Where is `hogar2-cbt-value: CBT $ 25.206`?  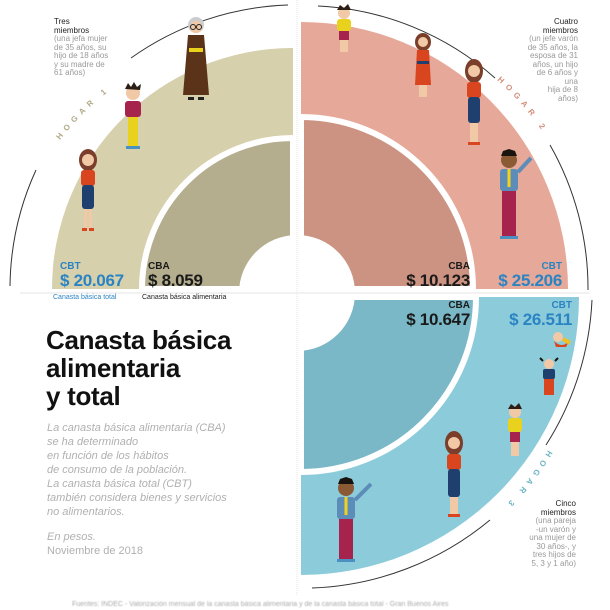
hogar2-cbt-value: CBT $ 25.206 is located at coordinates (526, 276).